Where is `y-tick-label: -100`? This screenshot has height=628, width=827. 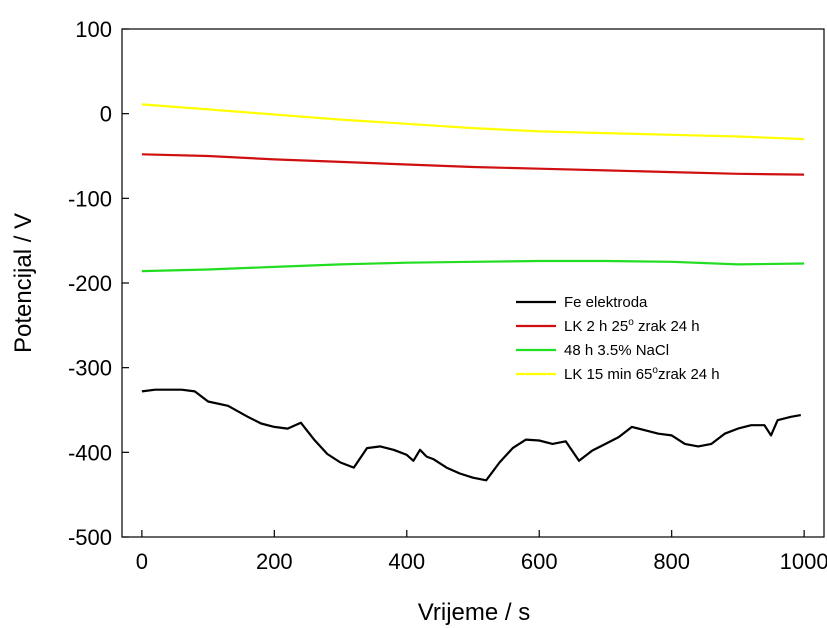
y-tick-label: -100 is located at coordinates (90, 198).